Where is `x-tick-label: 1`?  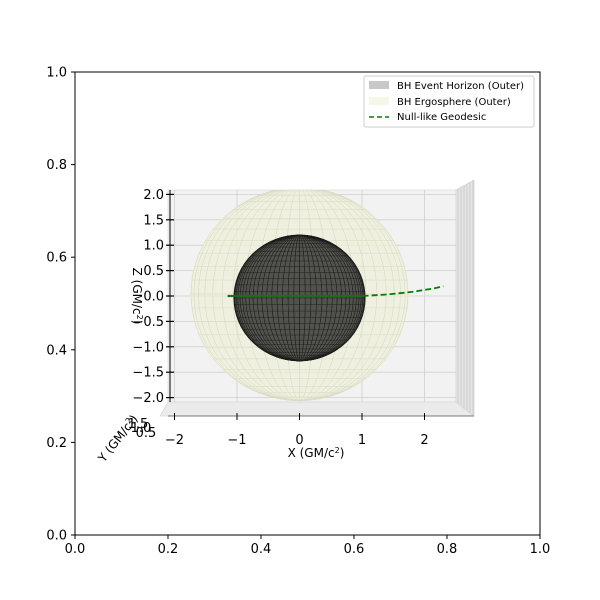 x-tick-label: 1 is located at coordinates (362, 440).